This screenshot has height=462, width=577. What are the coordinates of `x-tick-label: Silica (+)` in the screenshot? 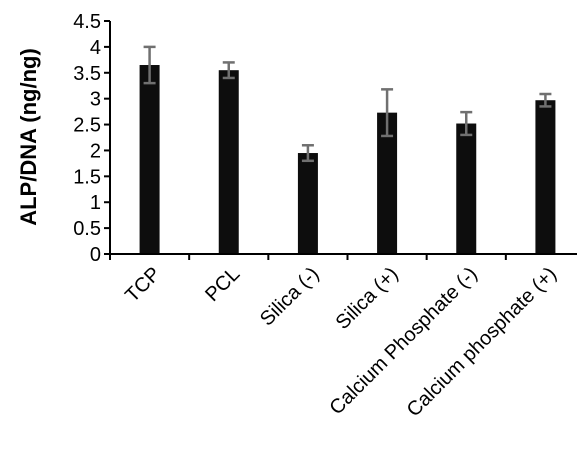 It's located at (367, 298).